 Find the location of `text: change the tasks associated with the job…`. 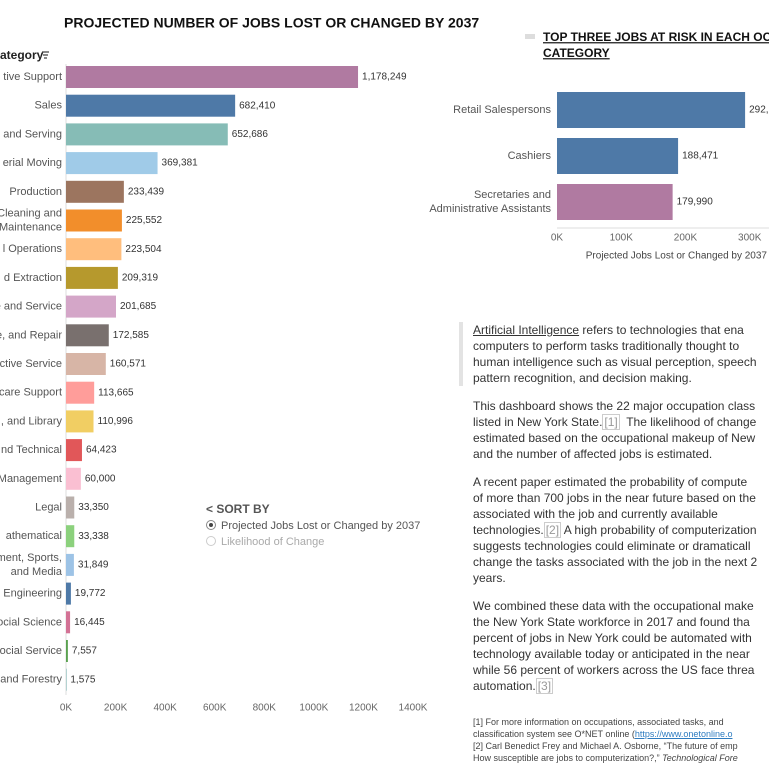

text: change the tasks associated with the job… is located at coordinates (615, 562).